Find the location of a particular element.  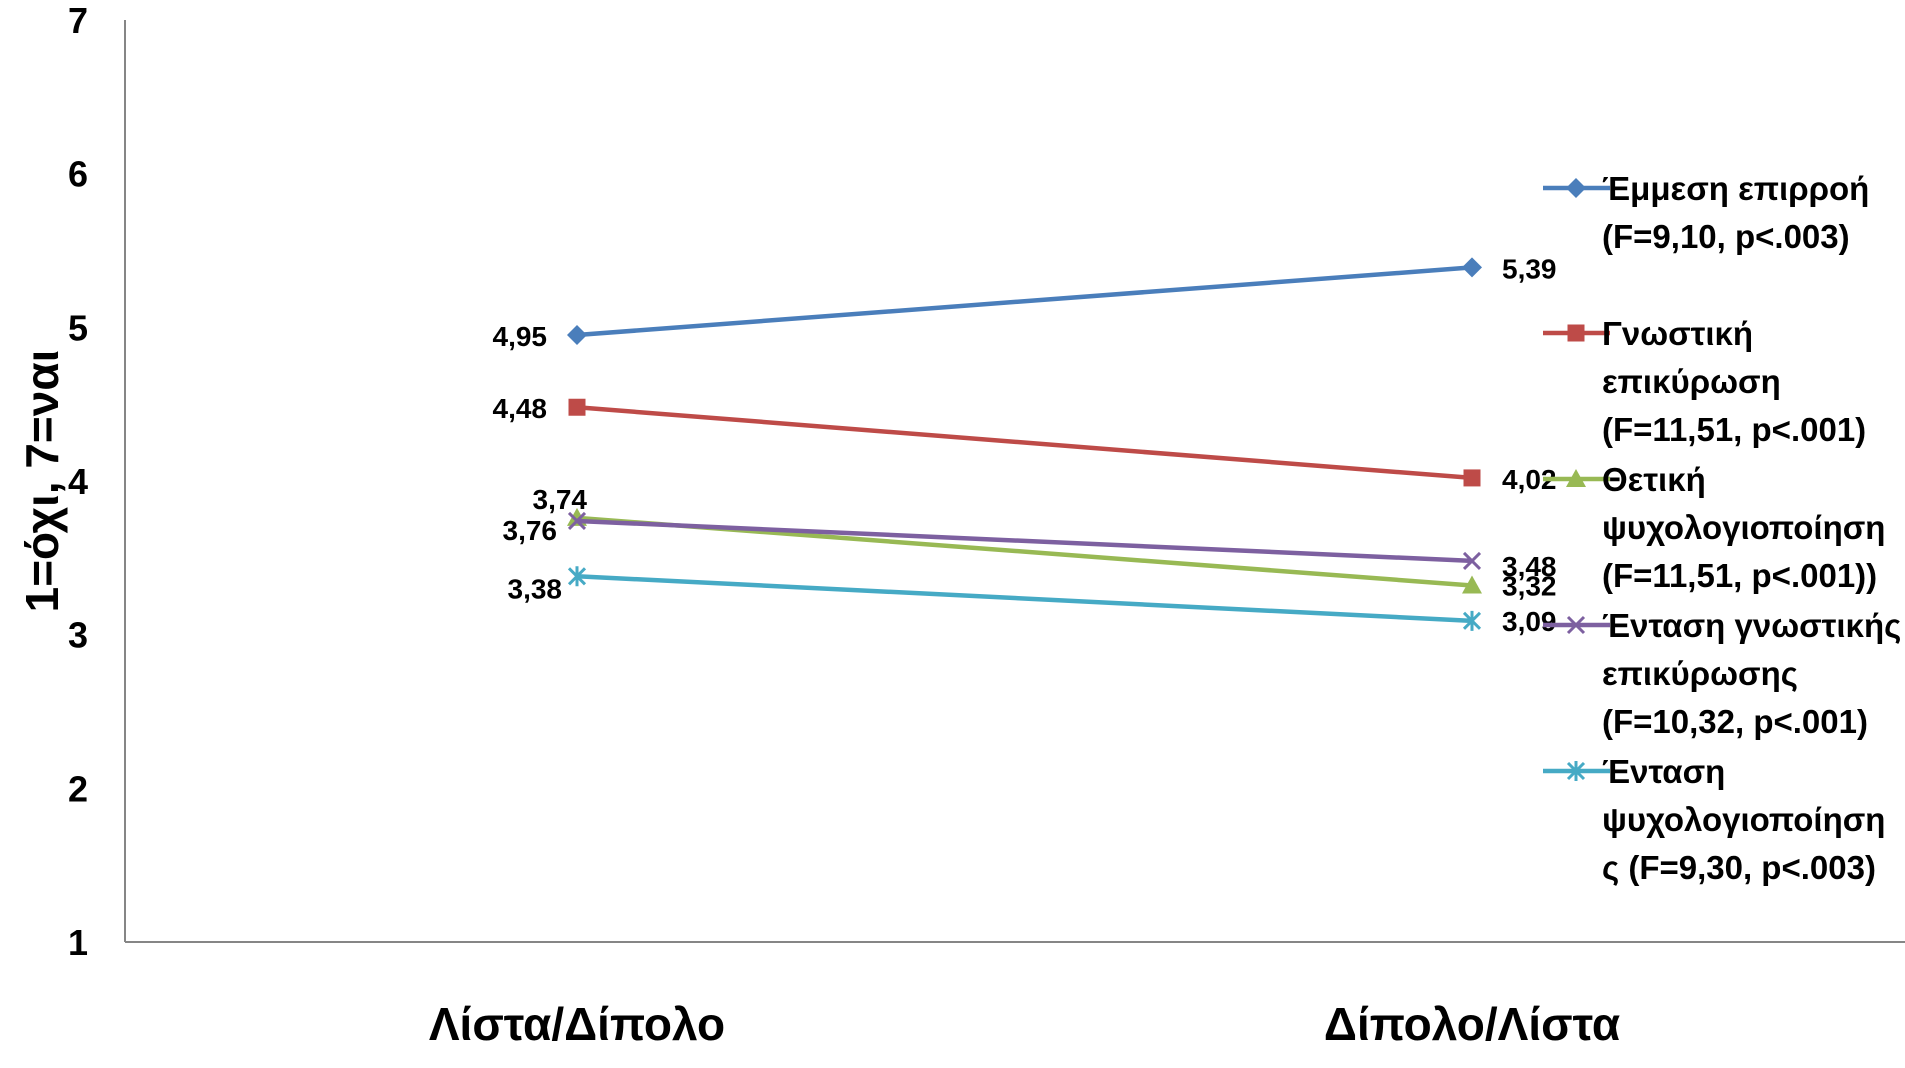

legend-label: (F=9,10, p<.003) is located at coordinates (1726, 236).